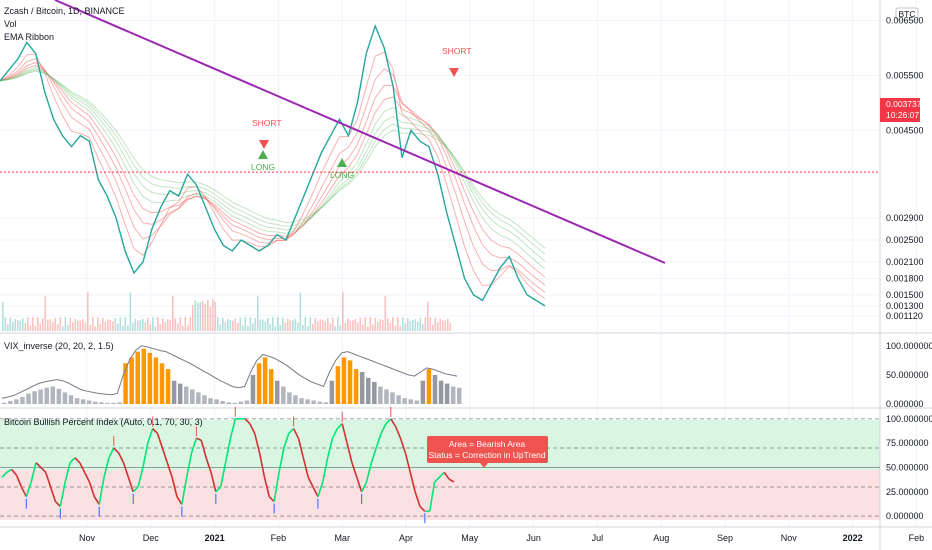 Image resolution: width=932 pixels, height=550 pixels. Describe the element at coordinates (486, 455) in the screenshot. I see `tooltip-line2: Status = Correction in UpTrend` at that location.